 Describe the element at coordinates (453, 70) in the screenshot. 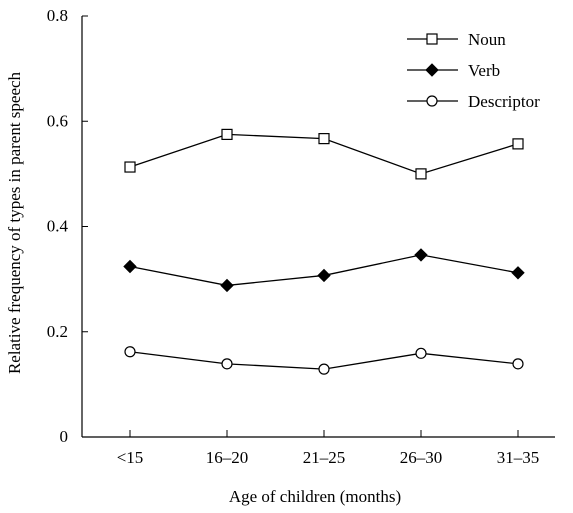

I see `legend-item-verb: Verb` at that location.